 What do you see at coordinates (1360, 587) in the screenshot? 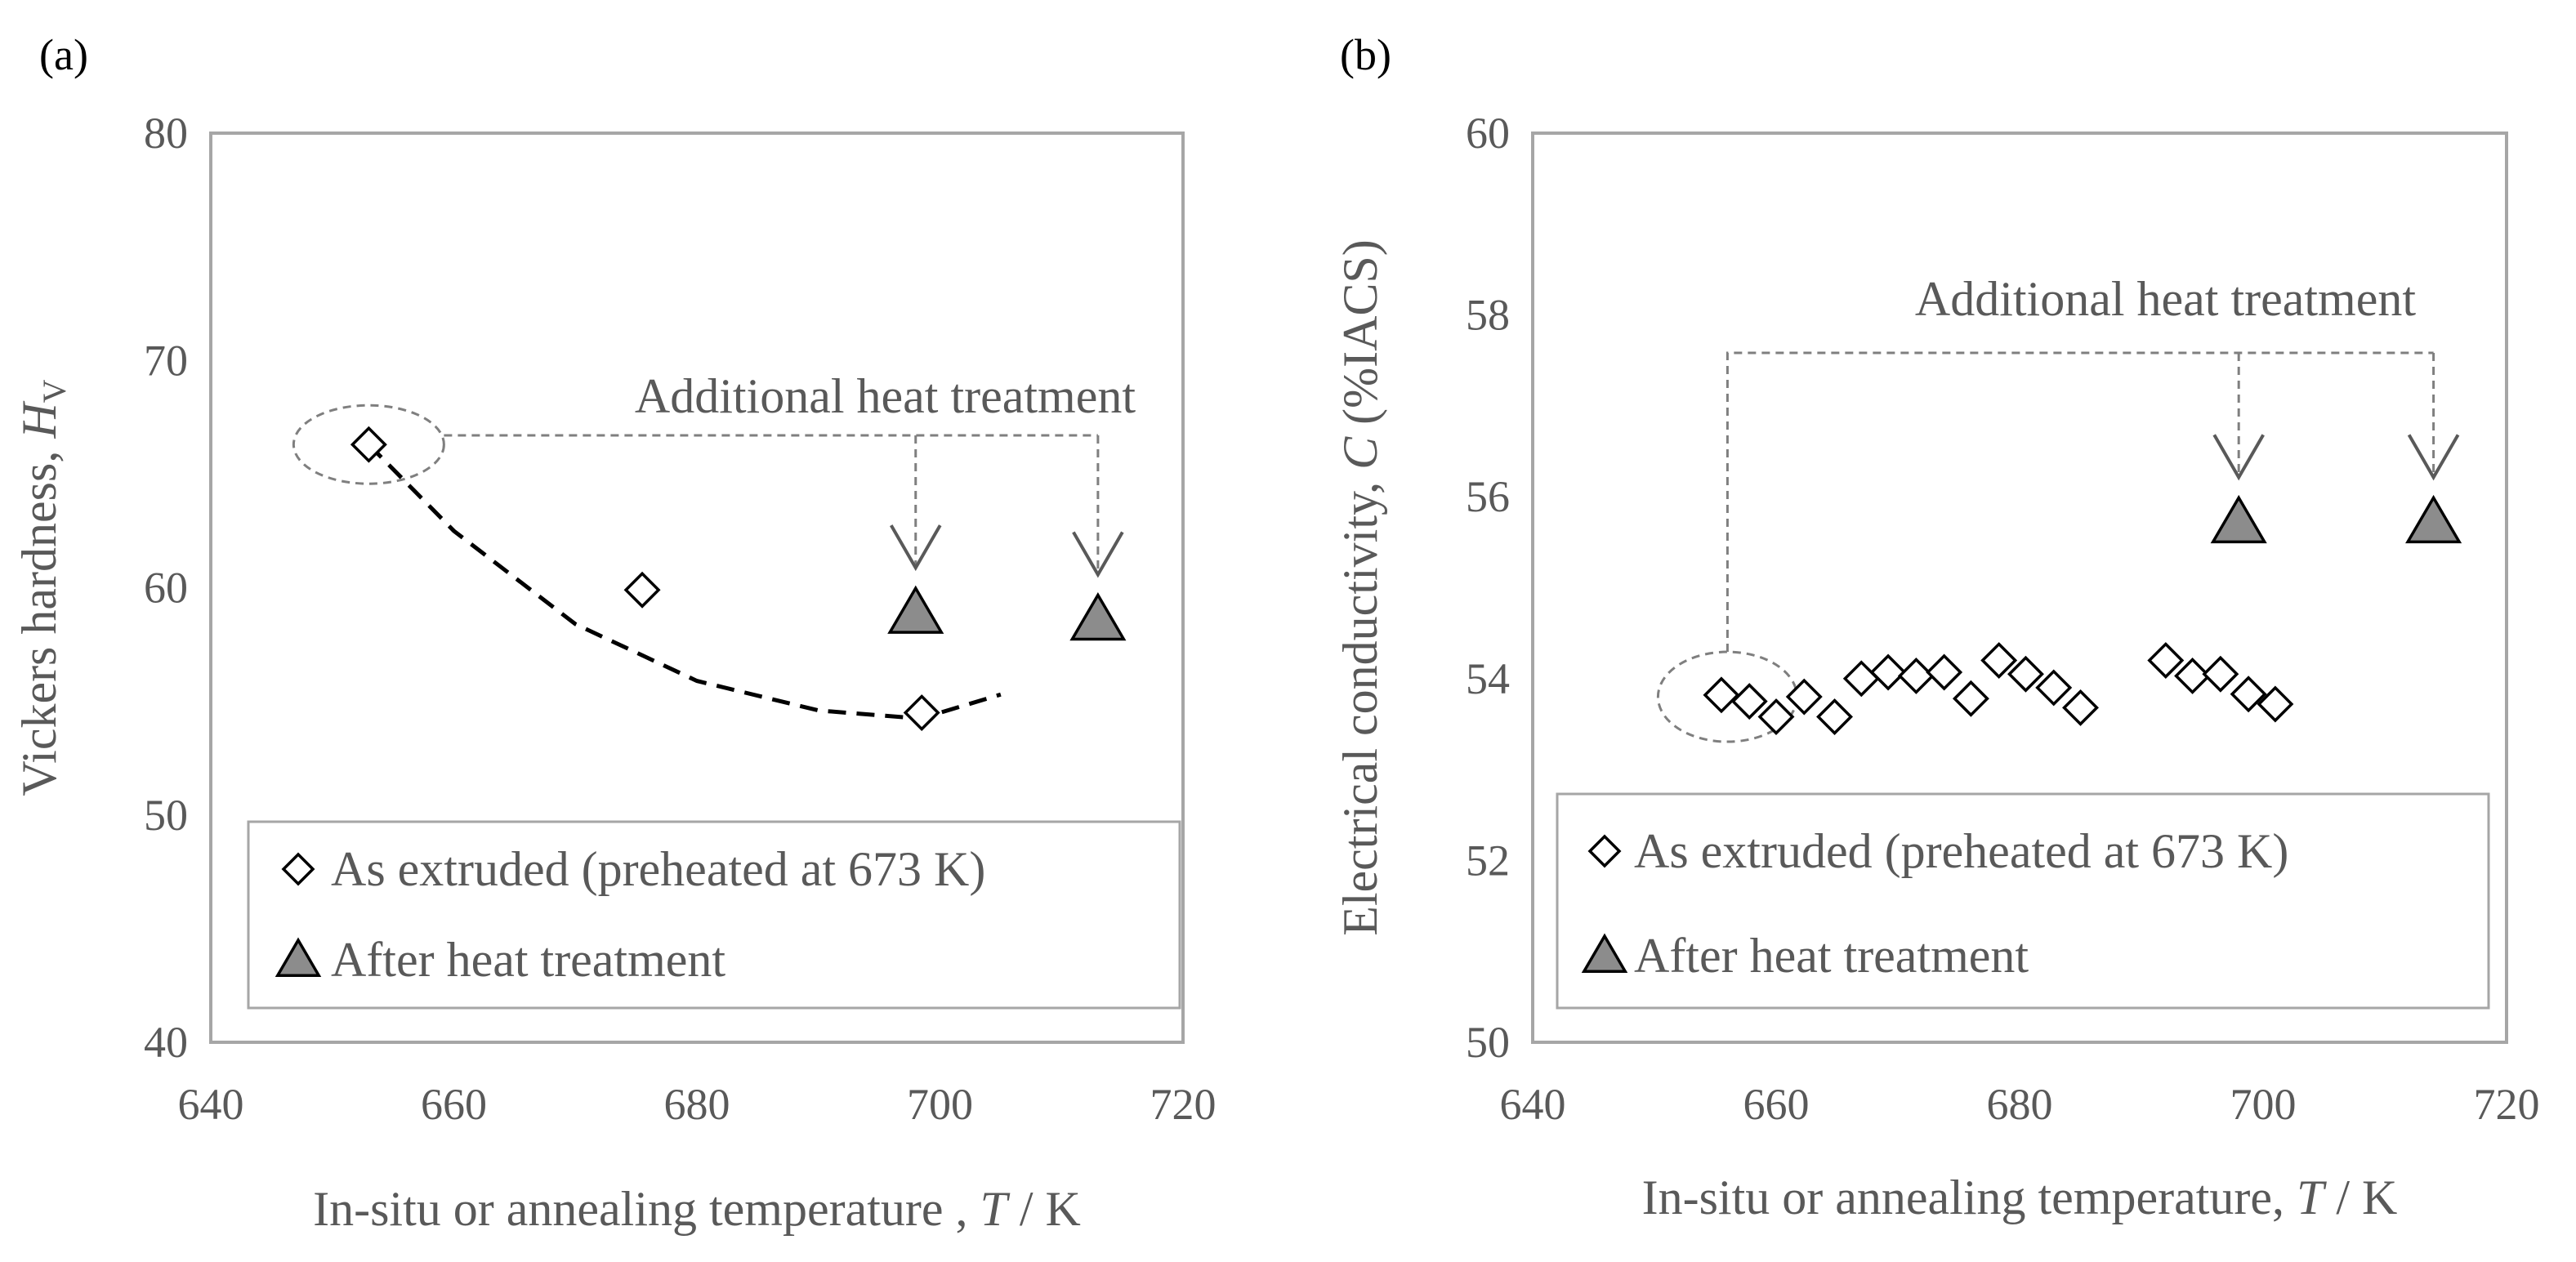
I see `y-axis-title: Electrical conductivity, C (%IACS)` at bounding box center [1360, 587].